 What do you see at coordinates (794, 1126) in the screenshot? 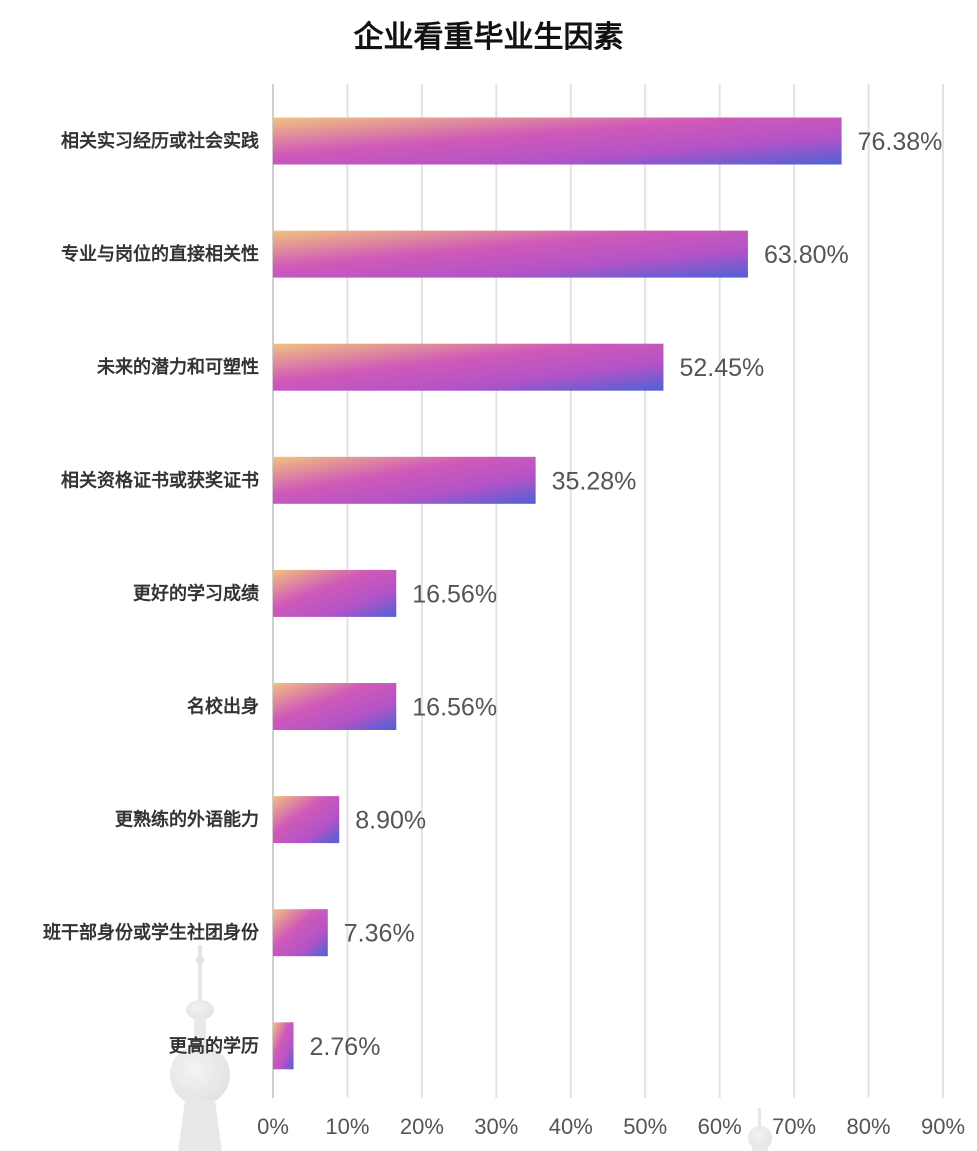
I see `x-tick-label: 70%` at bounding box center [794, 1126].